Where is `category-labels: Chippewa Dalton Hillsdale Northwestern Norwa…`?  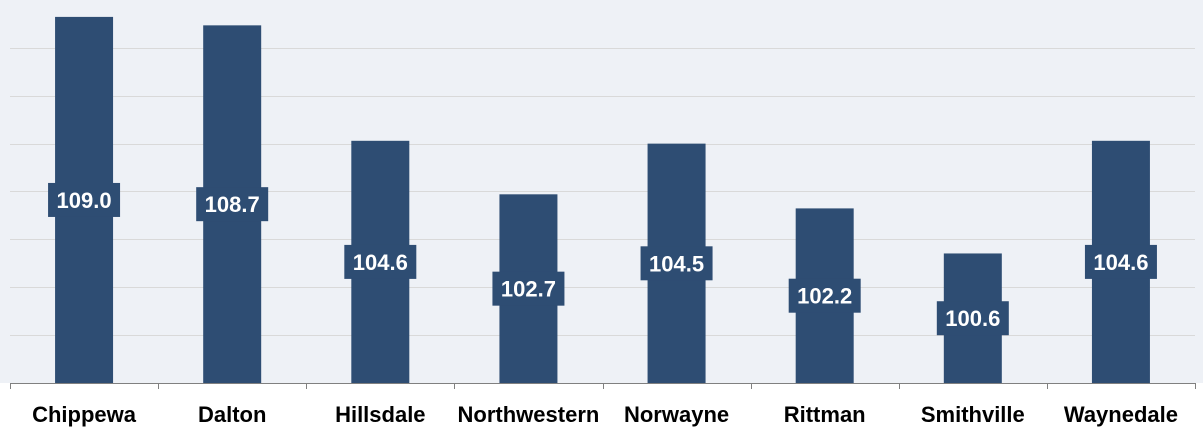 category-labels: Chippewa Dalton Hillsdale Northwestern Norwa… is located at coordinates (605, 414).